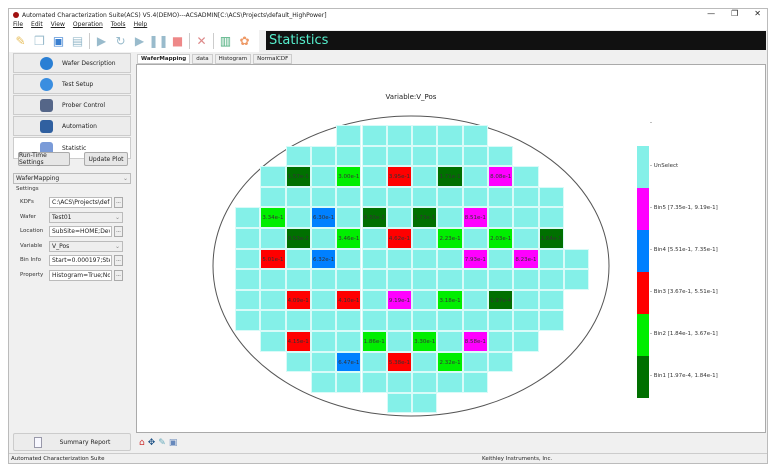  Describe the element at coordinates (44, 159) in the screenshot. I see `run-time-settings-button: Run-Time Settings` at that location.